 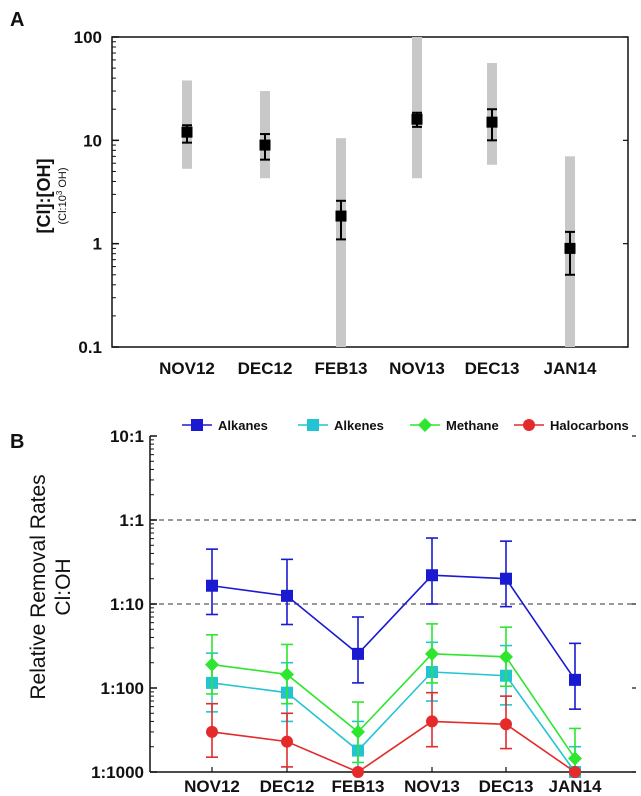 I want to click on x-tick-label-a: JAN14, so click(x=570, y=368).